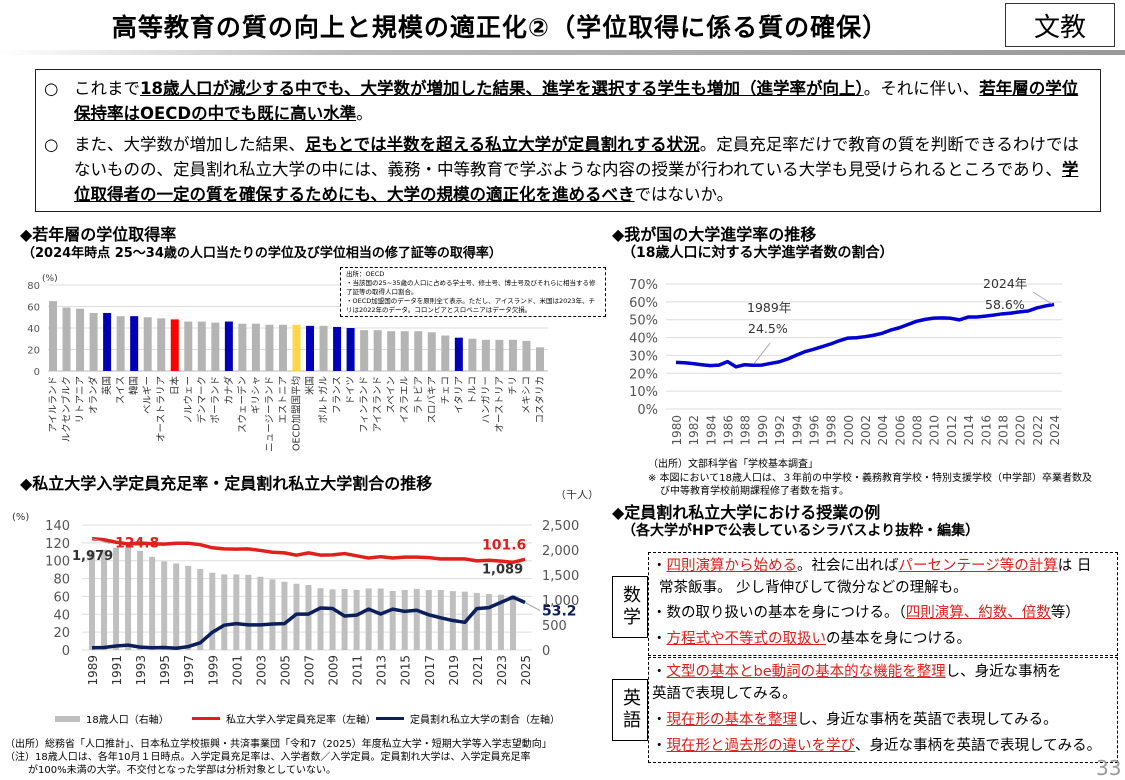  What do you see at coordinates (763, 430) in the screenshot?
I see `x-tick-label: 1990` at bounding box center [763, 430].